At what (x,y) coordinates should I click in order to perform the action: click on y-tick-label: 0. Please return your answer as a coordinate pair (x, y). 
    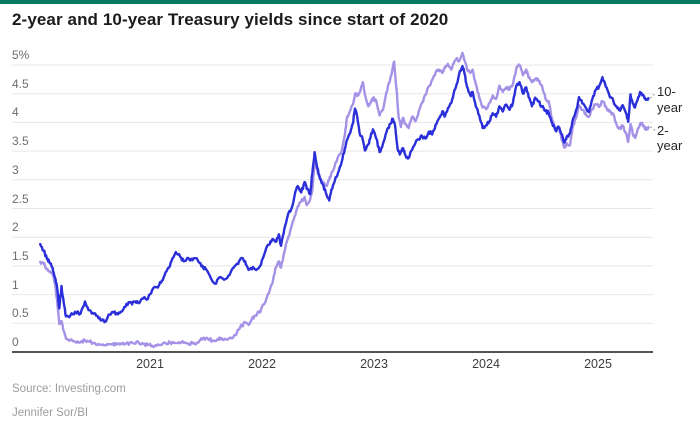
    Looking at the image, I should click on (15, 342).